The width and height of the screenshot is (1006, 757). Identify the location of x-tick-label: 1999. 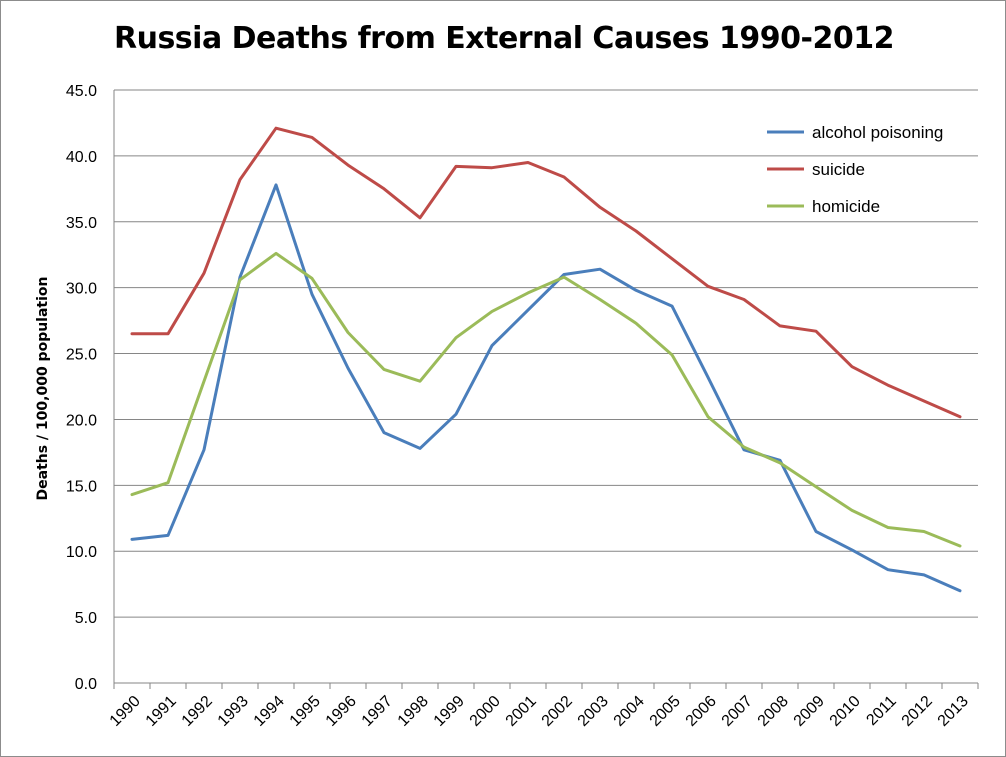
(449, 711).